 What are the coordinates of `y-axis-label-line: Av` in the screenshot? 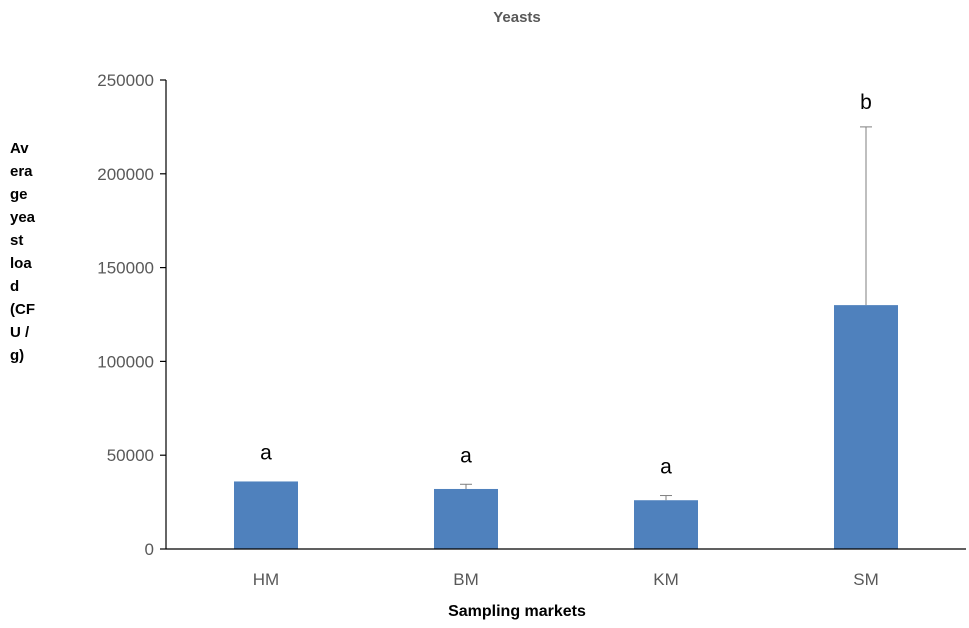 It's located at (19, 148).